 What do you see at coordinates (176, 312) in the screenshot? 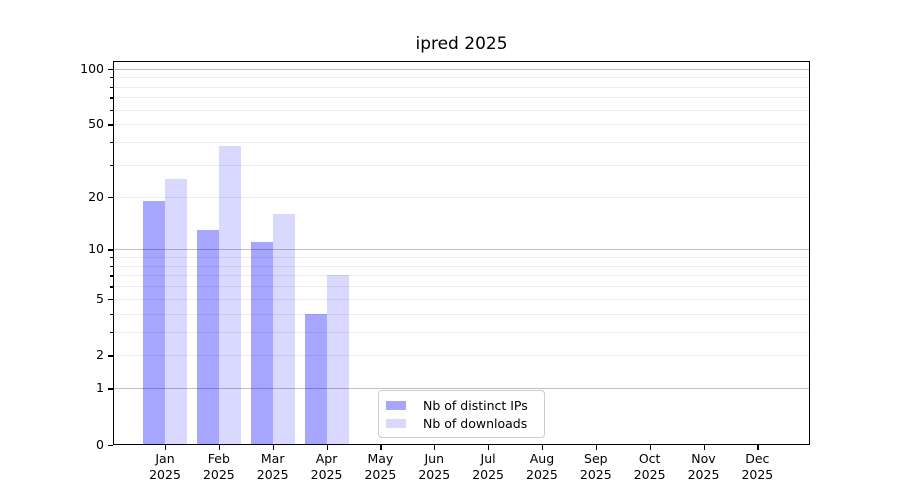
I see `bar-jan-downloads` at bounding box center [176, 312].